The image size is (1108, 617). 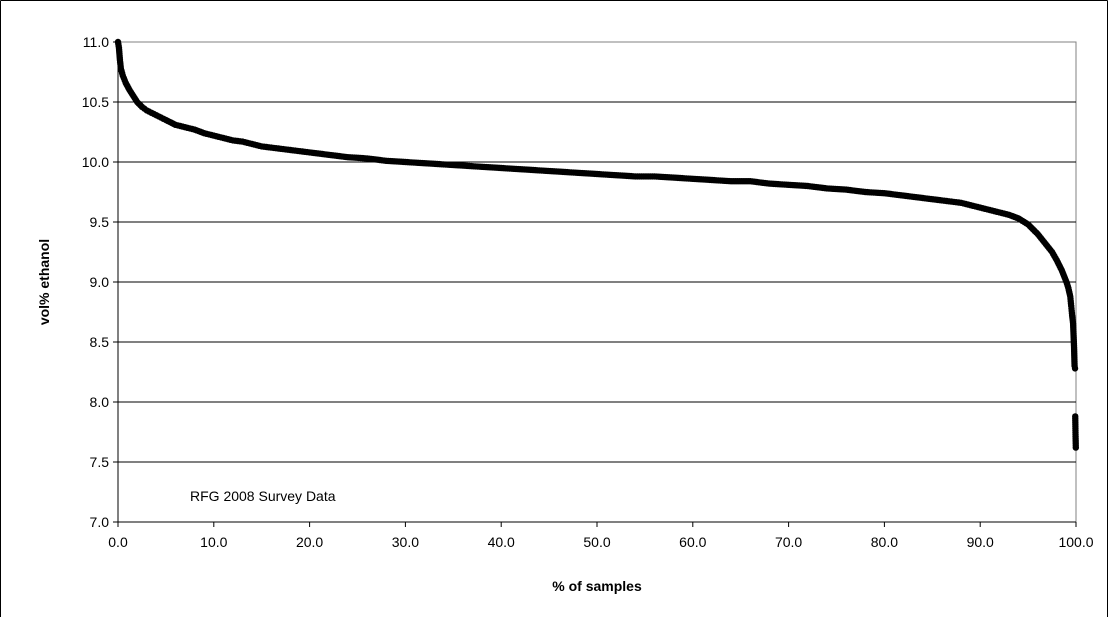 I want to click on y-tick-label: 9.5, so click(x=100, y=222).